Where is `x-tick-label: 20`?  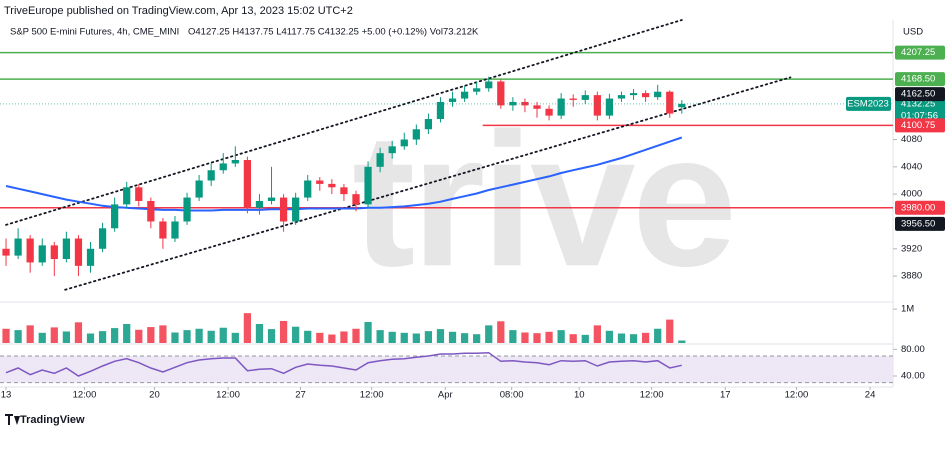 x-tick-label: 20 is located at coordinates (154, 395).